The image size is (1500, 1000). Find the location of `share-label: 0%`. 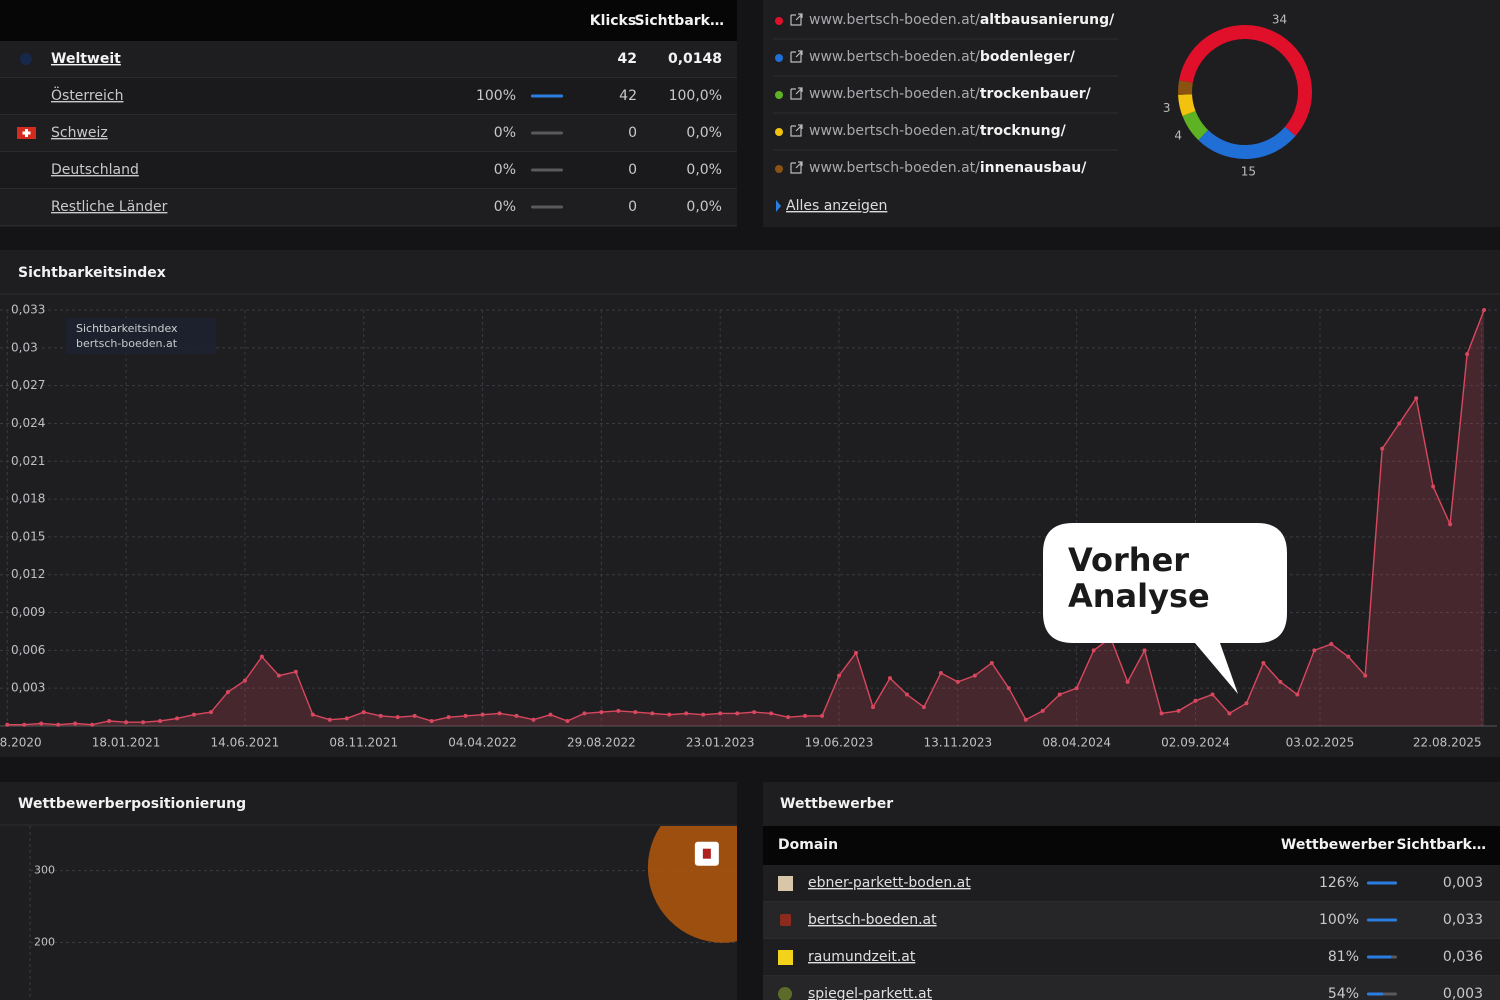

share-label: 0% is located at coordinates (505, 207).